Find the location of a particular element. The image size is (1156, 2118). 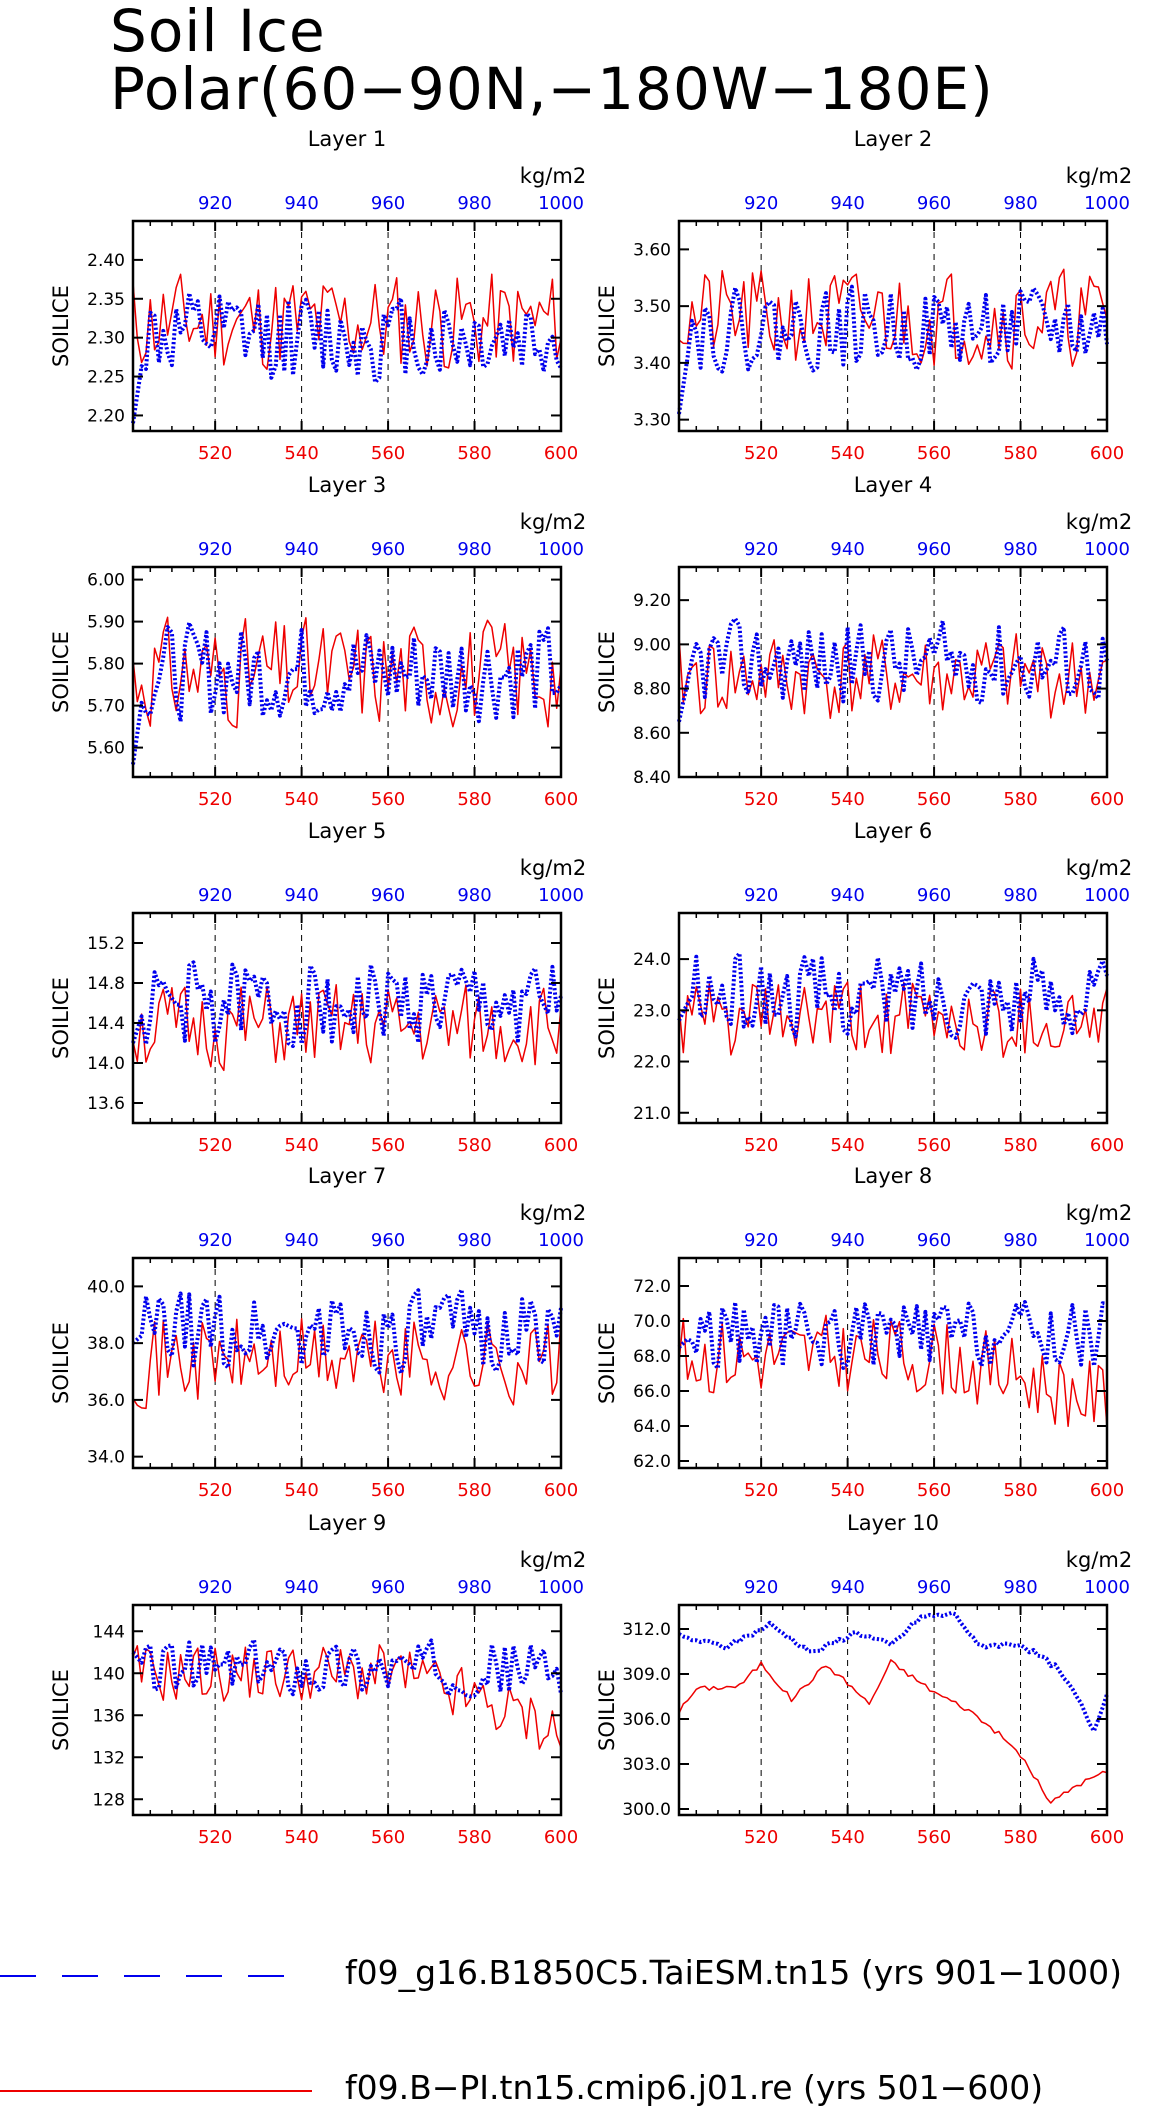

y-tick-label: 9.20 is located at coordinates (652, 601).